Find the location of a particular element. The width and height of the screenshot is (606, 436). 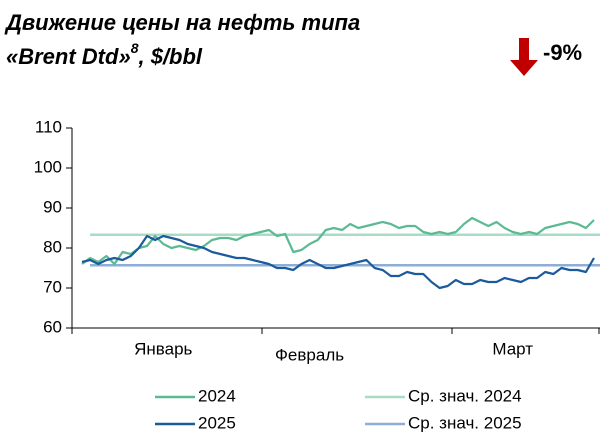

title-footnote: 8 is located at coordinates (135, 48).